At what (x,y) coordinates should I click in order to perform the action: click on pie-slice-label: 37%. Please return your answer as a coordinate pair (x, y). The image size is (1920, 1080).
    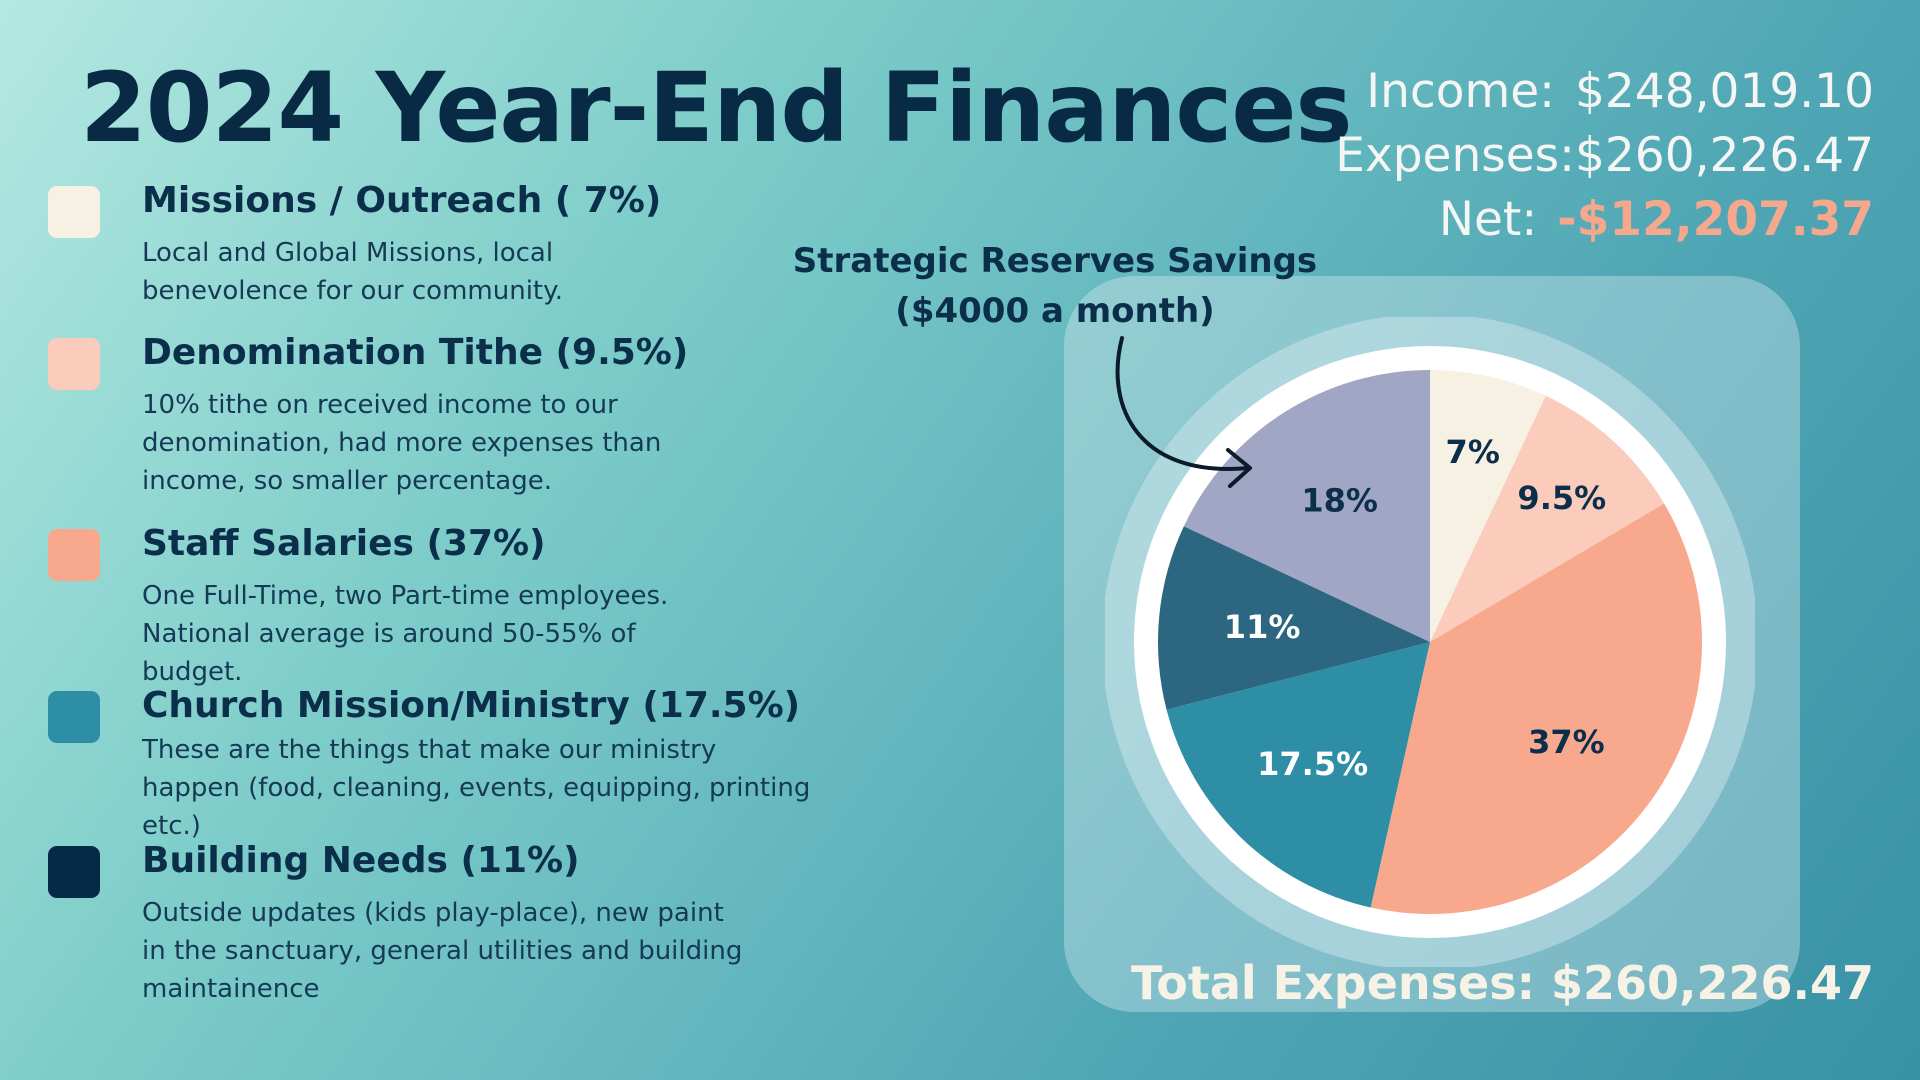
    Looking at the image, I should click on (1566, 742).